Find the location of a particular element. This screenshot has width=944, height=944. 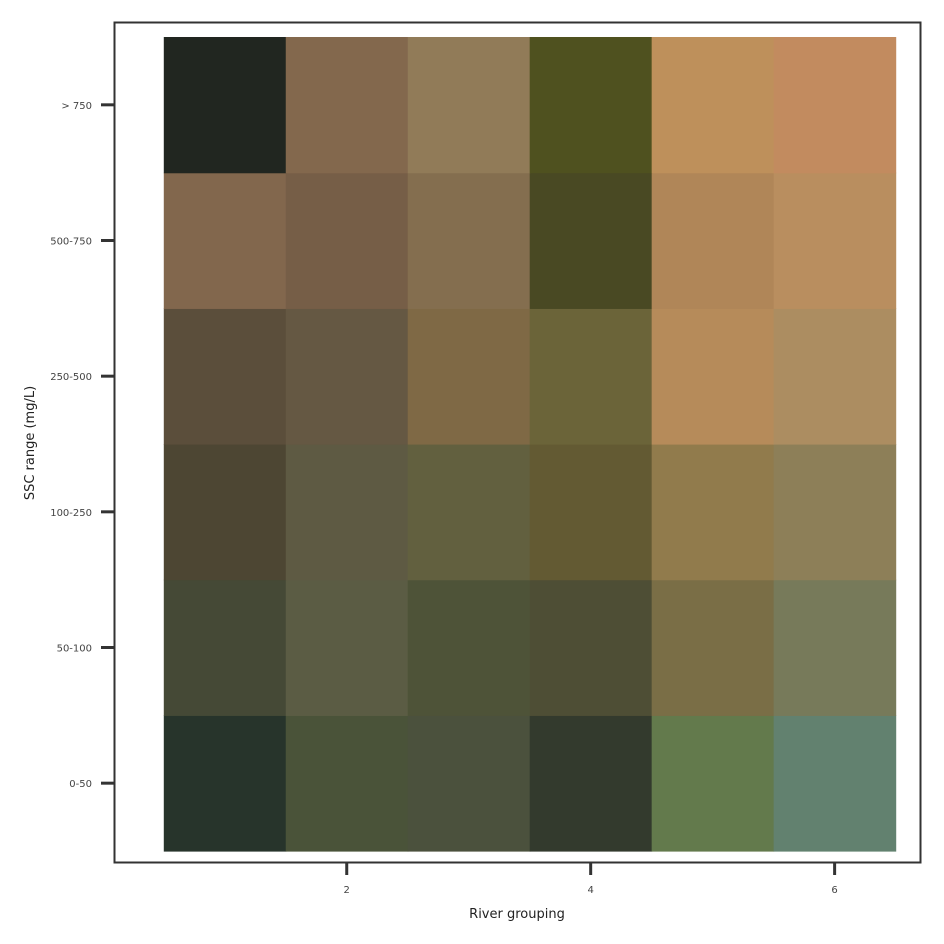

x-axis-title: River grouping is located at coordinates (517, 914).